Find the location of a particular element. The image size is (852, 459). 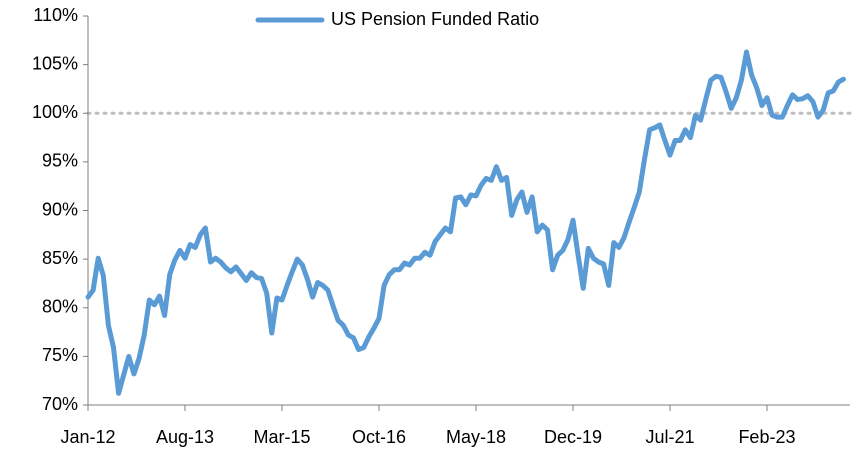

y-tick-label: 75% is located at coordinates (60, 355).